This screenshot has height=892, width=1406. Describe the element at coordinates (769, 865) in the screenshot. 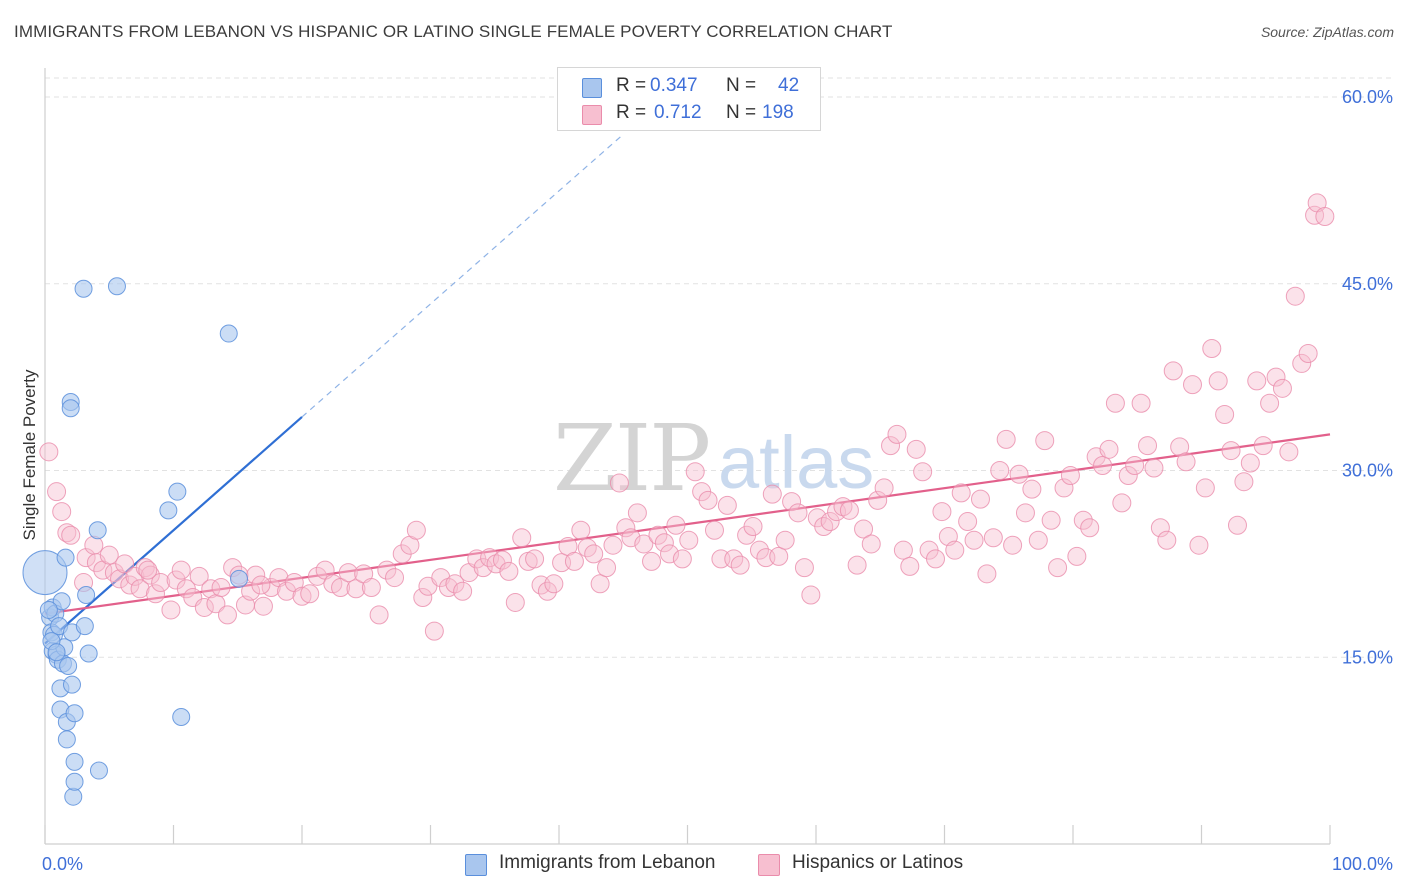

I see `bottom-legend-swatch-hispanic` at that location.